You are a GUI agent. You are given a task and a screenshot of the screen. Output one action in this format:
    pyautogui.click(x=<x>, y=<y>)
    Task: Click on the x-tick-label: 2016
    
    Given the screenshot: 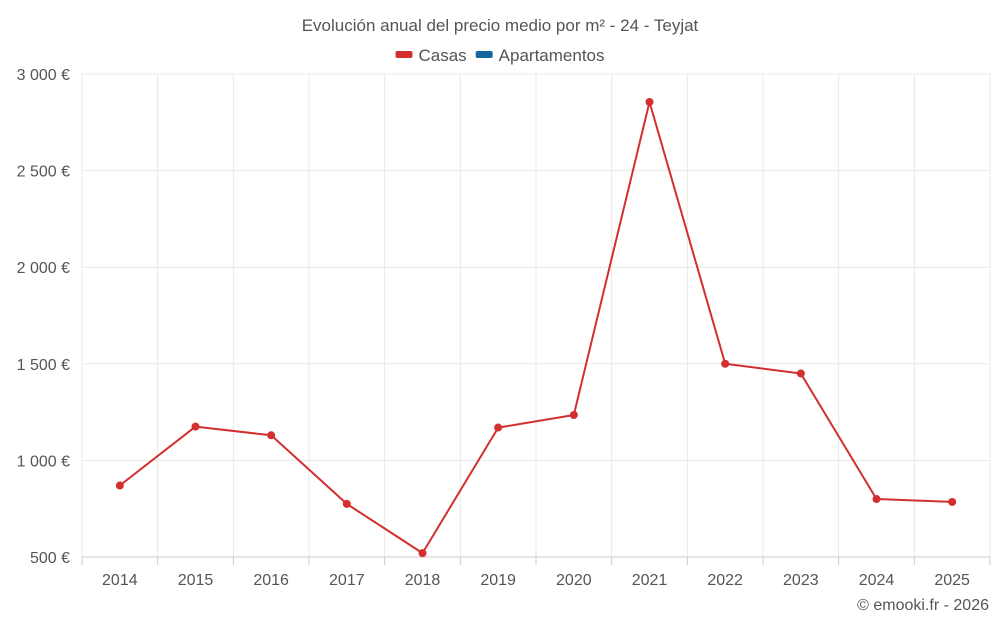 What is the action you would take?
    pyautogui.click(x=271, y=580)
    